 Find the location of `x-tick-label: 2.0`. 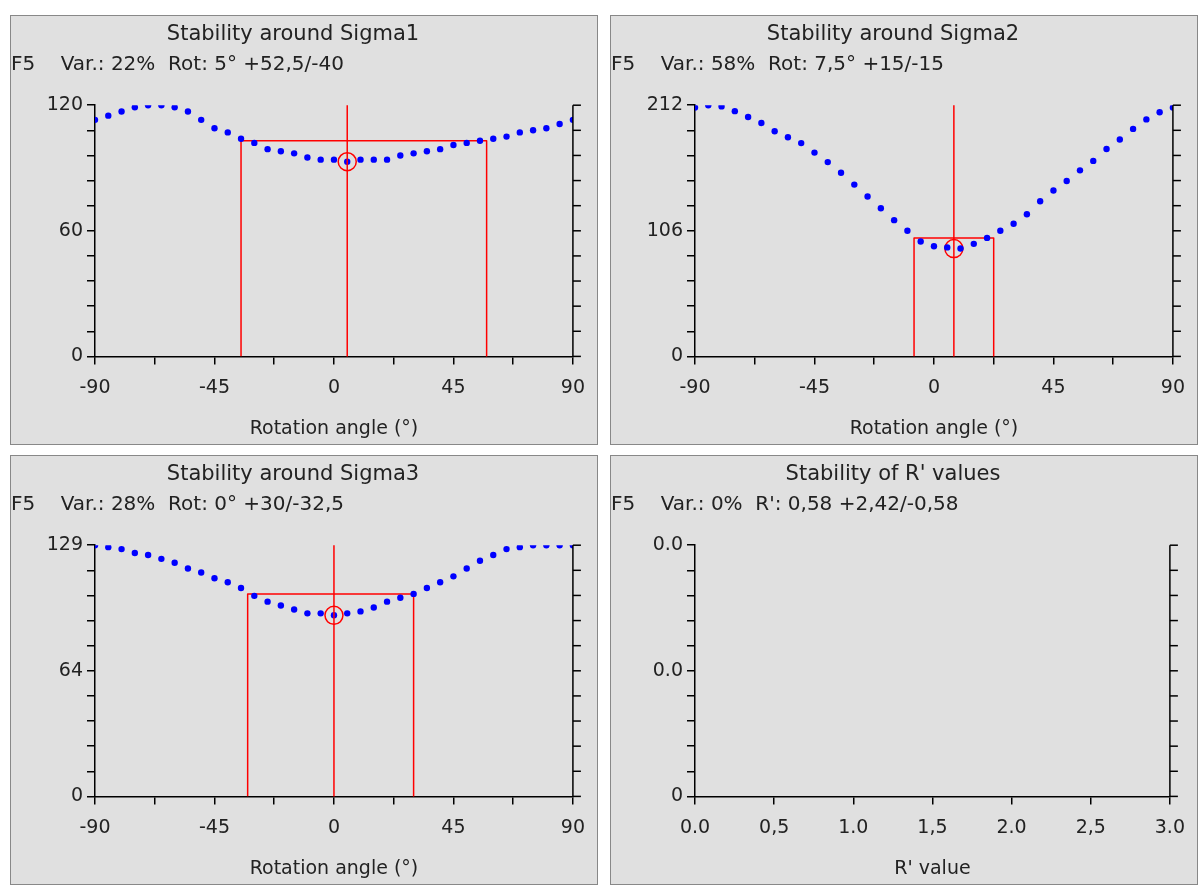

x-tick-label: 2.0 is located at coordinates (1011, 825).